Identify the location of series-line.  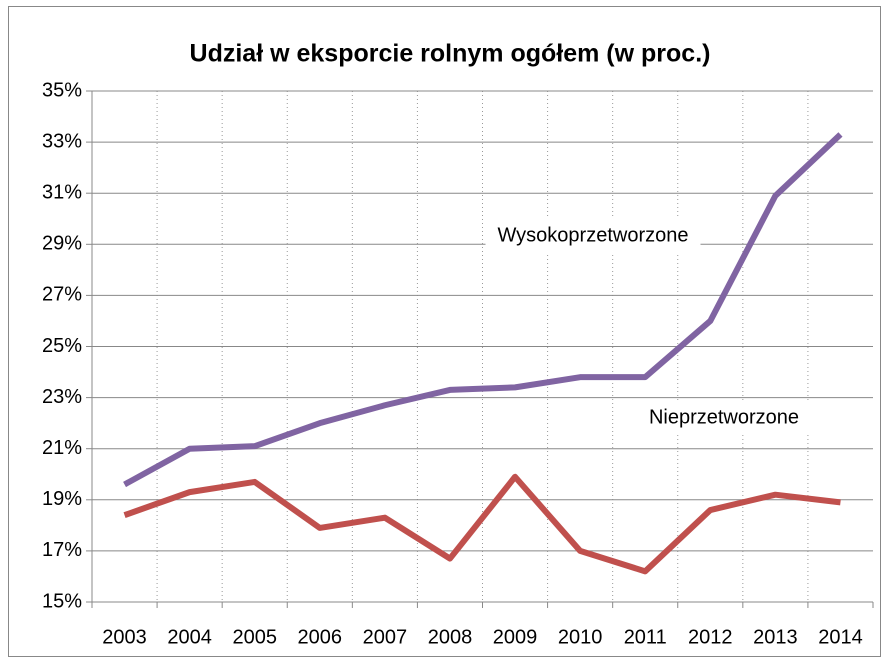
(482, 524).